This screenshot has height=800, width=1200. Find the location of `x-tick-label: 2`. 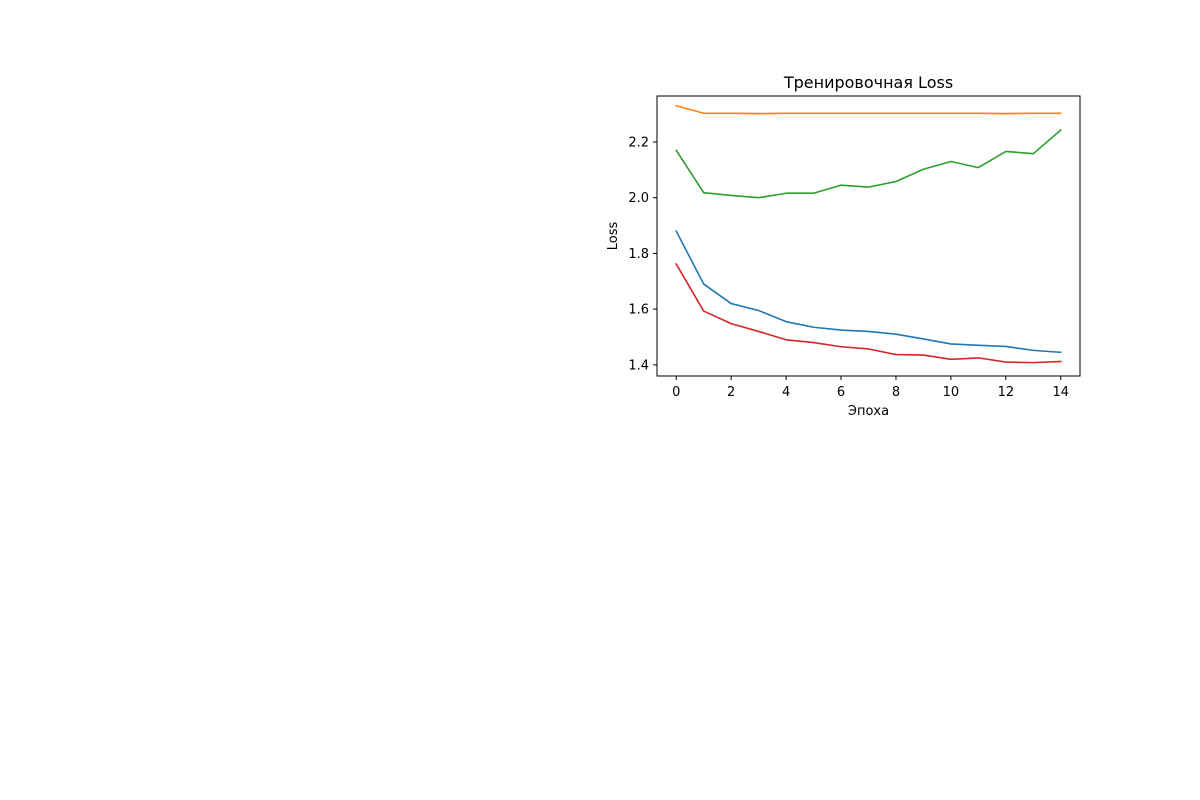

x-tick-label: 2 is located at coordinates (731, 392).